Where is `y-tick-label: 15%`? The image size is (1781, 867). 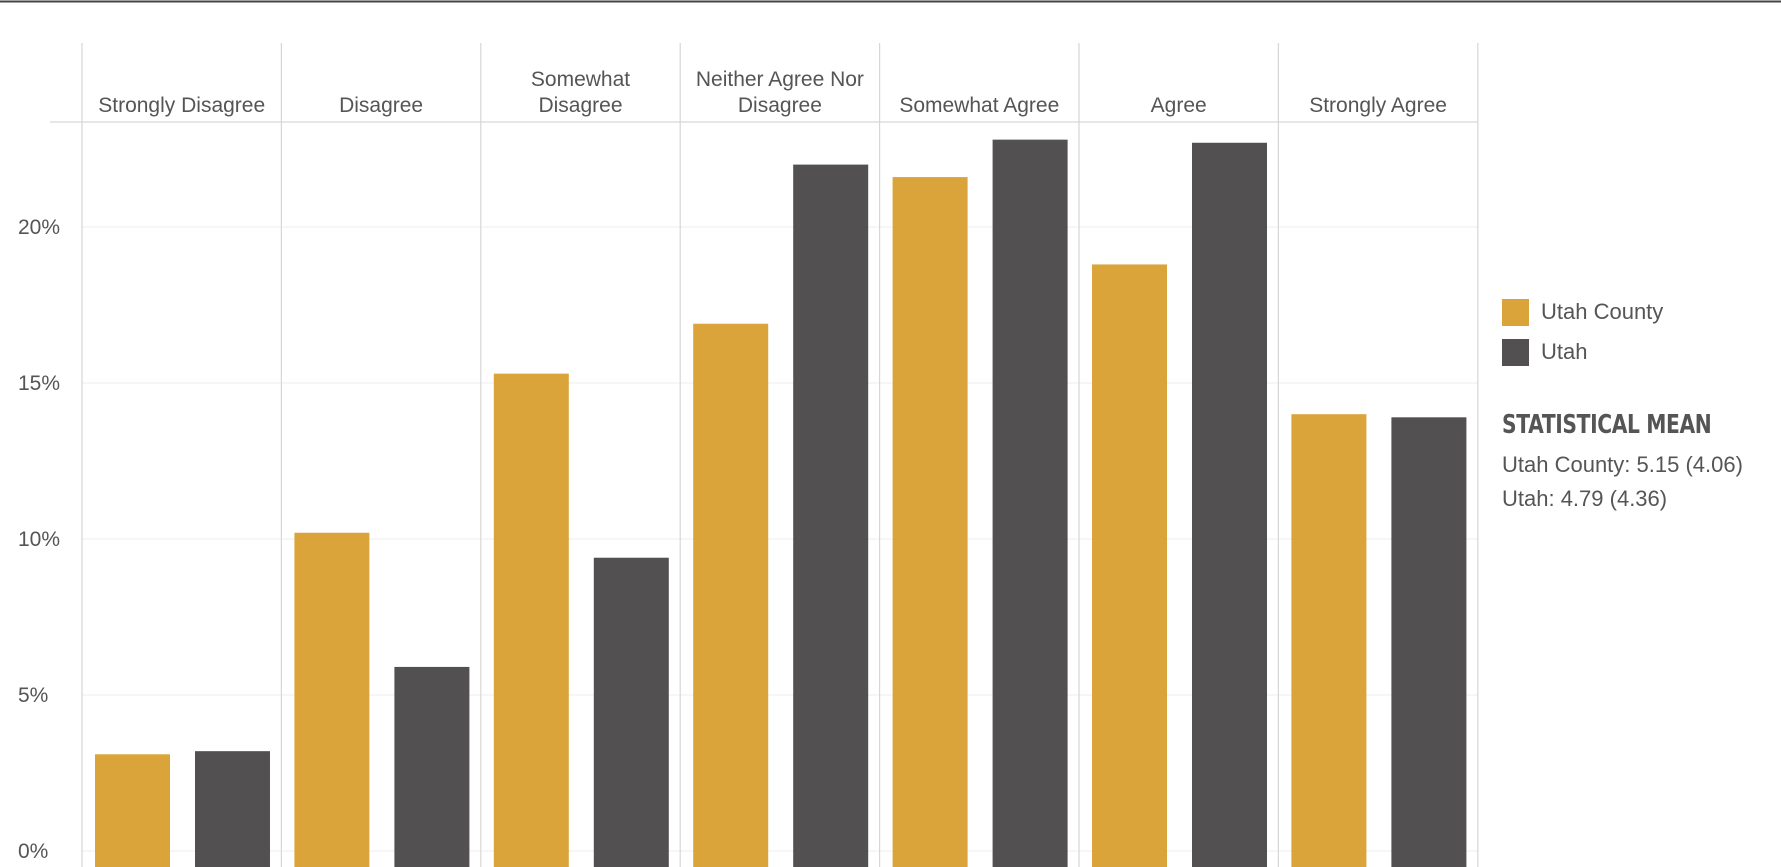
y-tick-label: 15% is located at coordinates (39, 383).